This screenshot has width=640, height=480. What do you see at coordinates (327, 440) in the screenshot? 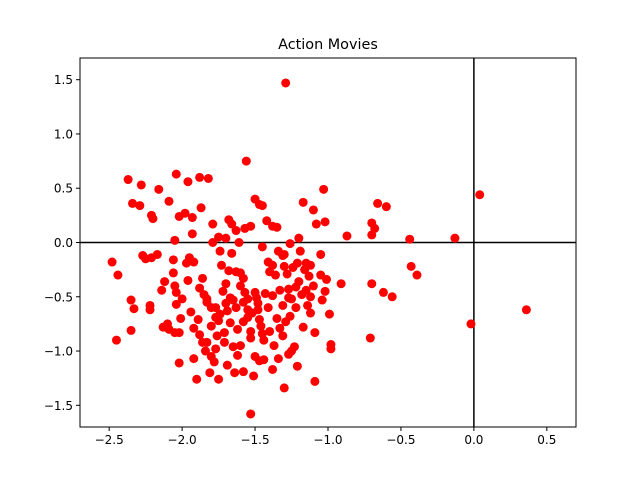
I see `x-tick-label: −1.0` at bounding box center [327, 440].